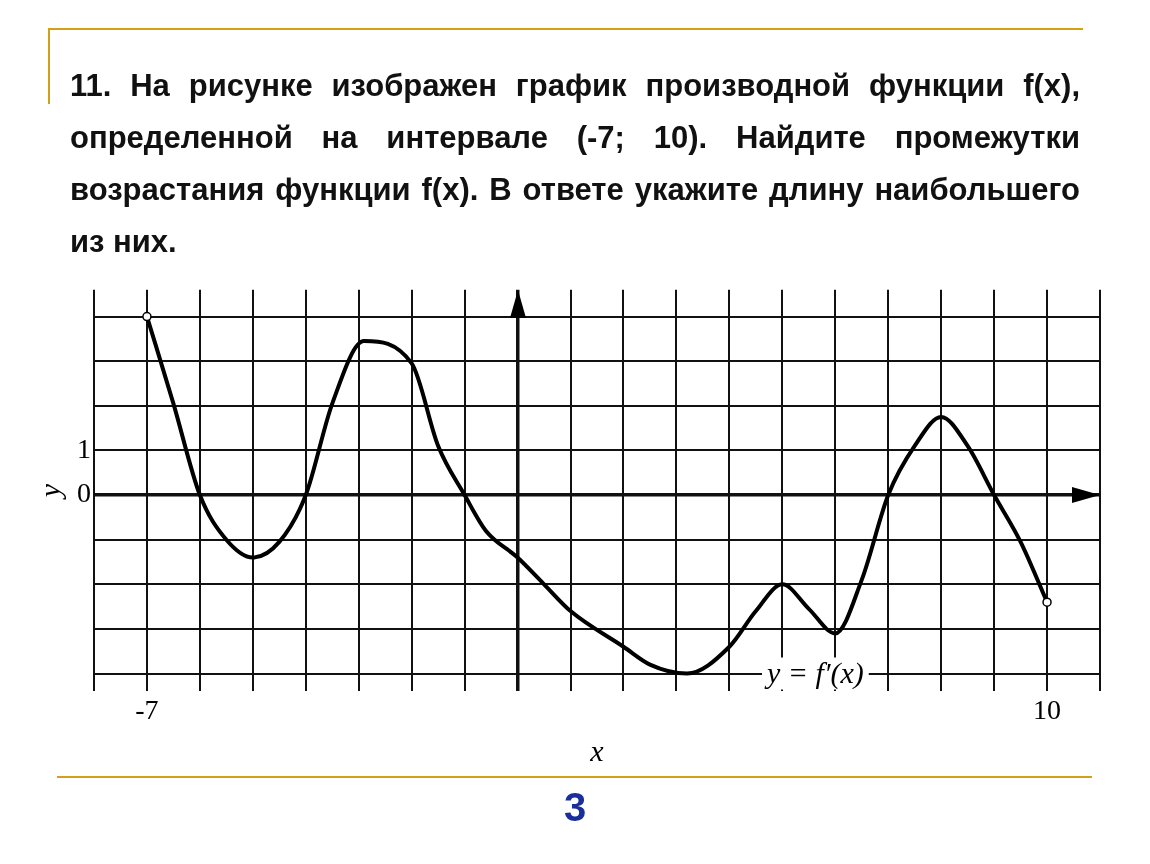 This screenshot has width=1150, height=864. What do you see at coordinates (147, 709) in the screenshot?
I see `x-tick-label: -7` at bounding box center [147, 709].